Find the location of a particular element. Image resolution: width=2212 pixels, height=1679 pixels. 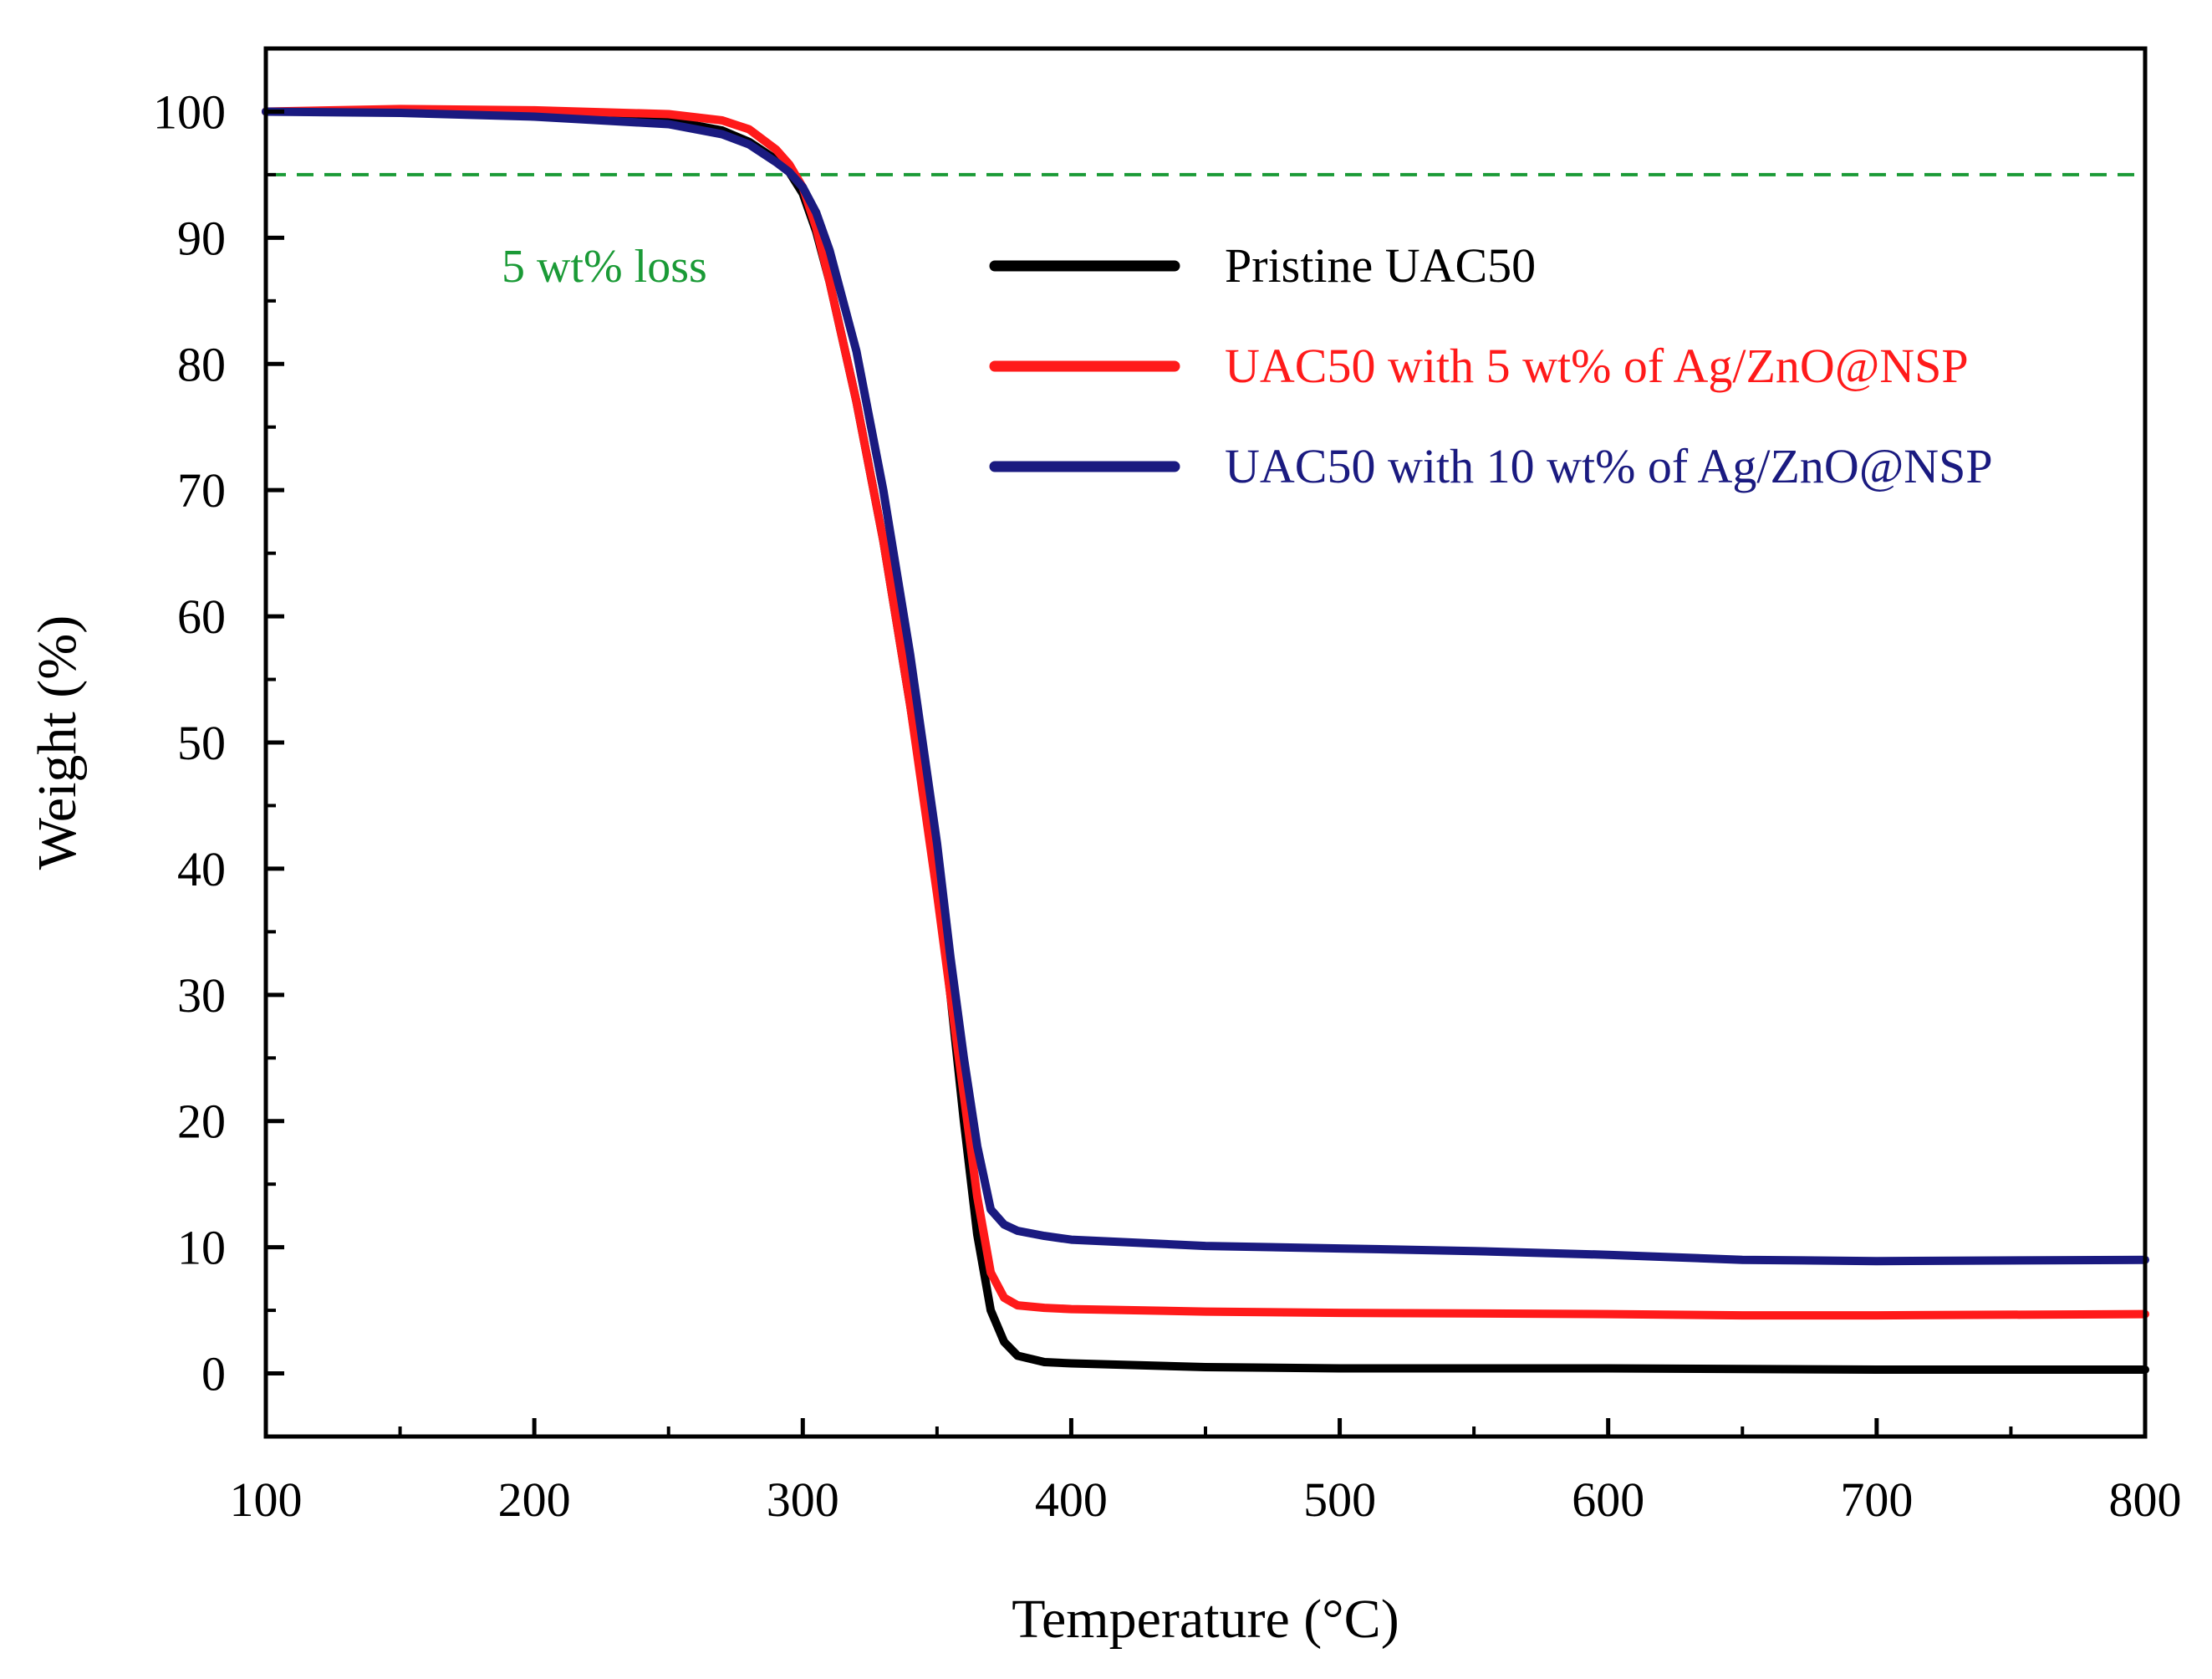

x-tick-label: 500 is located at coordinates (1339, 1500).